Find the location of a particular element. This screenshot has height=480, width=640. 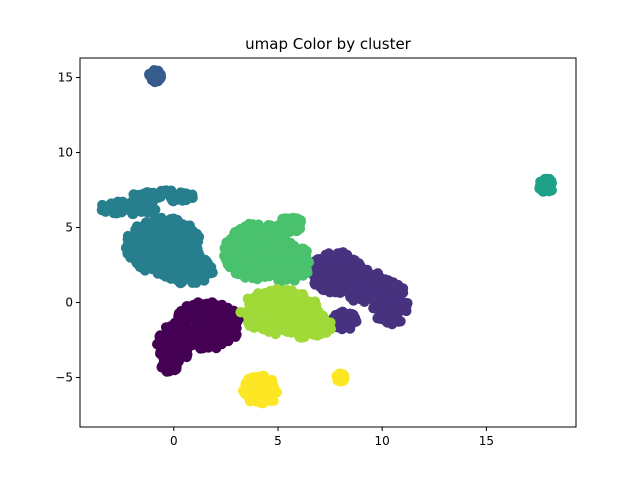

x-tick-label: 5 is located at coordinates (278, 441).